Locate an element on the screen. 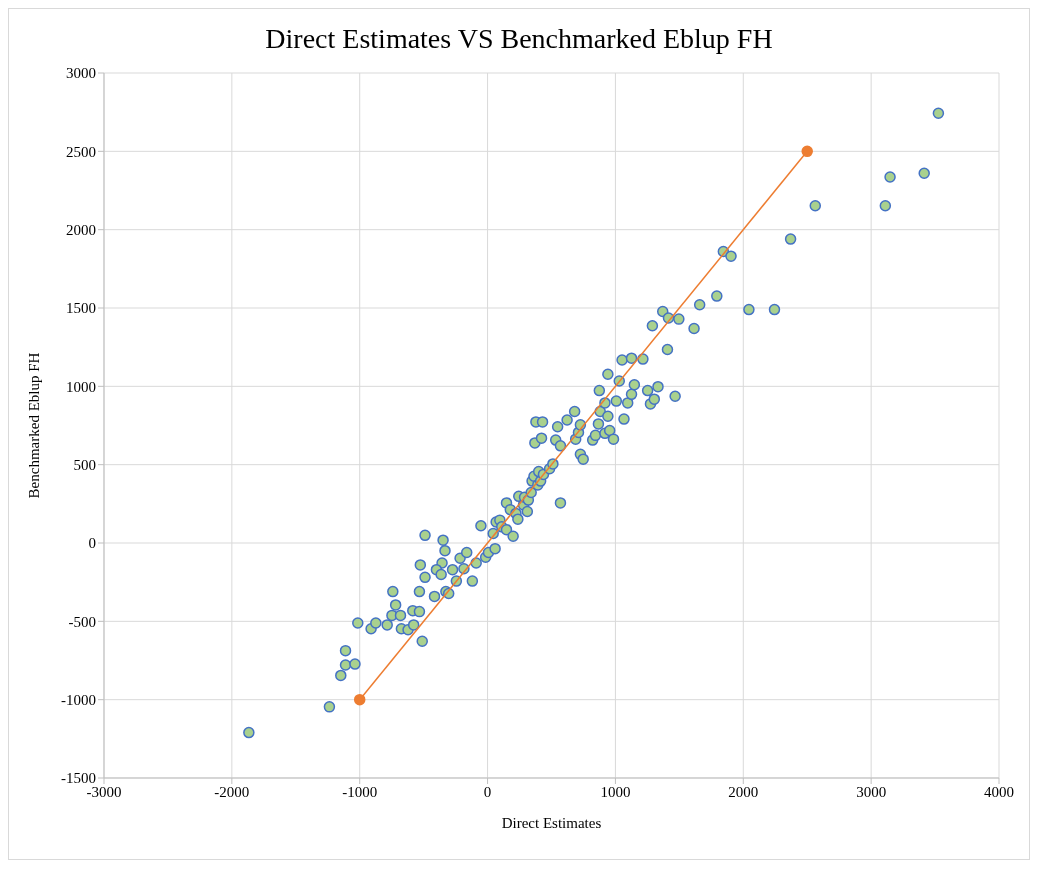  y-tick-label: -500 is located at coordinates (82, 621).